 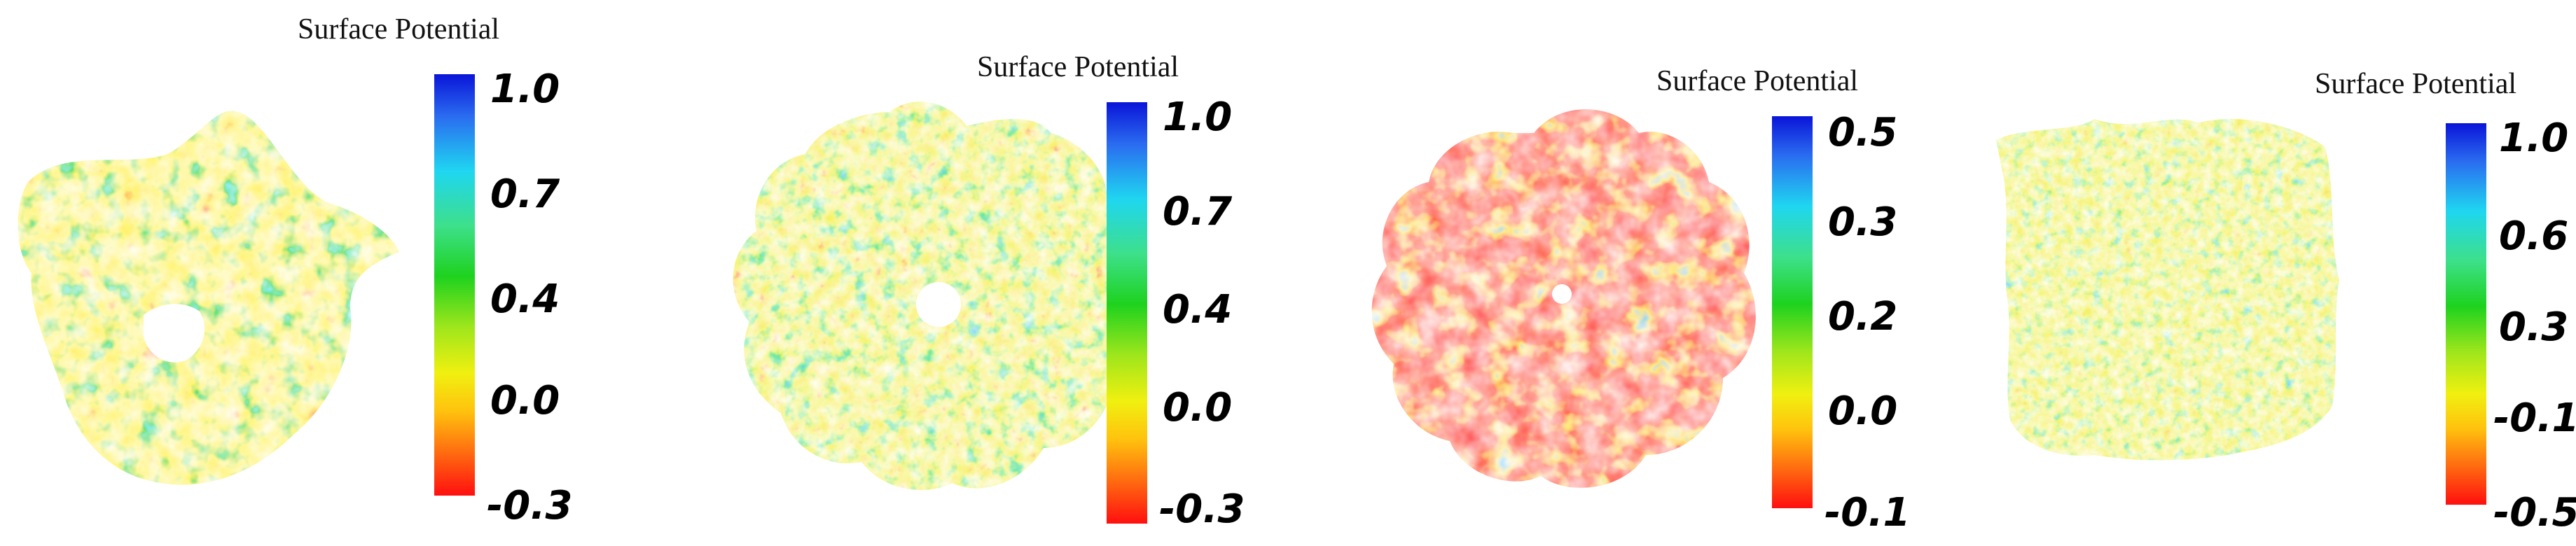 What do you see at coordinates (1863, 132) in the screenshot?
I see `colorbar-tick-max: 0.5` at bounding box center [1863, 132].